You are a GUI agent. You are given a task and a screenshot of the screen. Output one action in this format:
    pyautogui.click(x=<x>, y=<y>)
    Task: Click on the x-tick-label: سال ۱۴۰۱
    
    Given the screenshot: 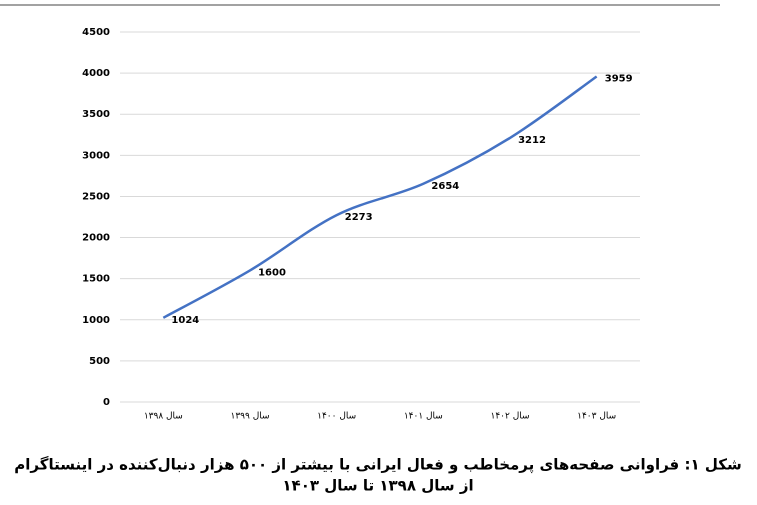 What is the action you would take?
    pyautogui.click(x=423, y=417)
    